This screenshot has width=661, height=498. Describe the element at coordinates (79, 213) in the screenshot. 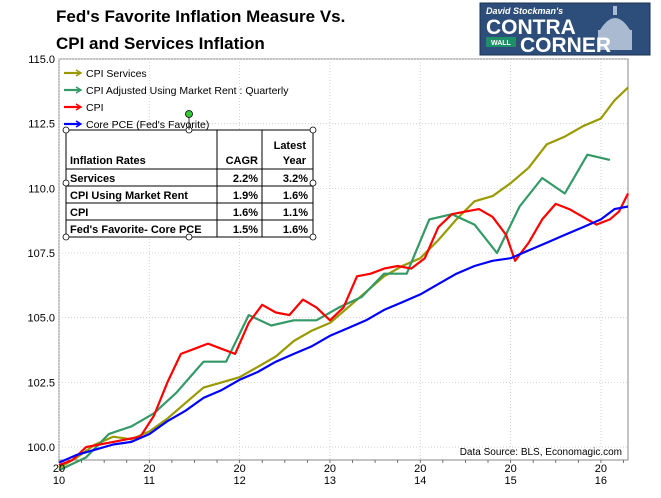

I see `table-row-label: CPI` at that location.